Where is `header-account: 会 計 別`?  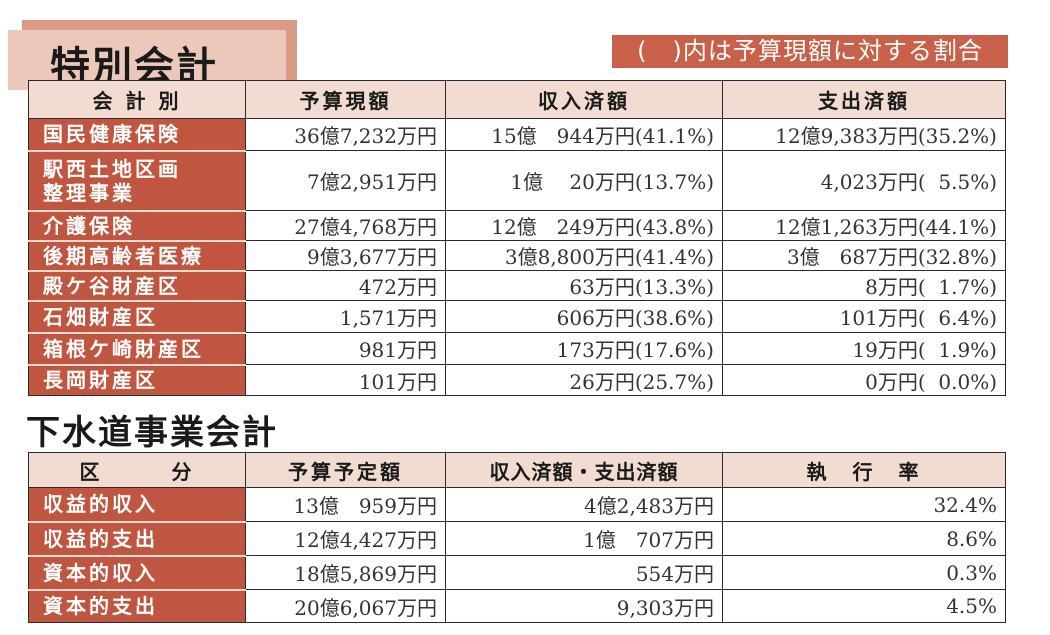 header-account: 会 計 別 is located at coordinates (137, 99).